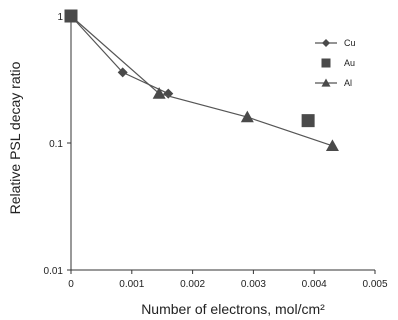 The image size is (398, 320). What do you see at coordinates (131, 284) in the screenshot?
I see `x-tick-label: 0.001` at bounding box center [131, 284].